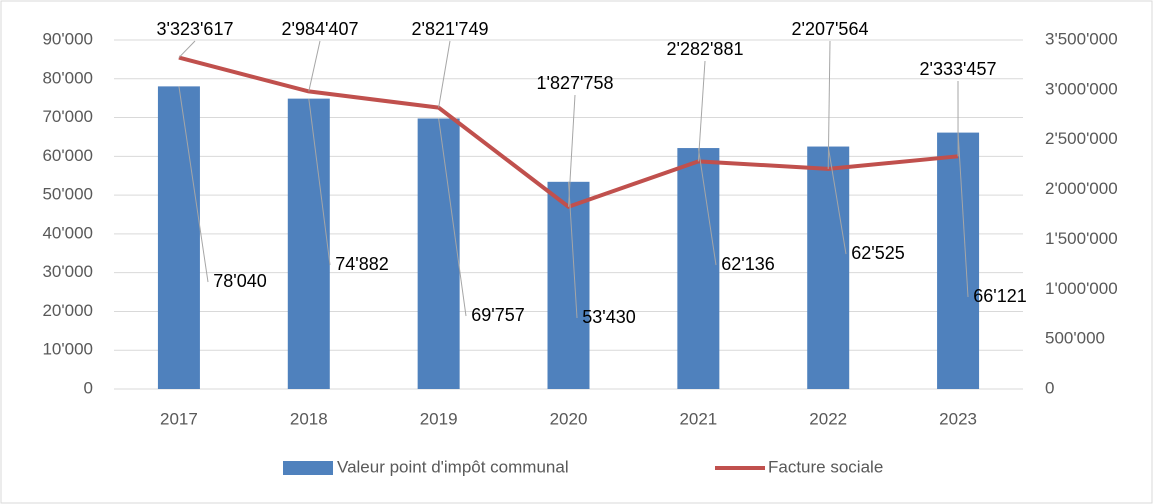 The image size is (1153, 504). What do you see at coordinates (320, 29) in the screenshot?
I see `data-label: 2'984'407` at bounding box center [320, 29].